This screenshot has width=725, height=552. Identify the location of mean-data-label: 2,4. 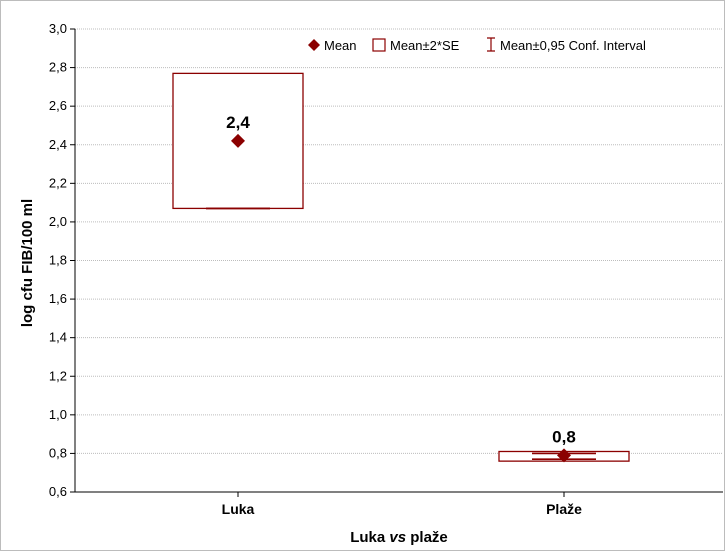
(238, 122).